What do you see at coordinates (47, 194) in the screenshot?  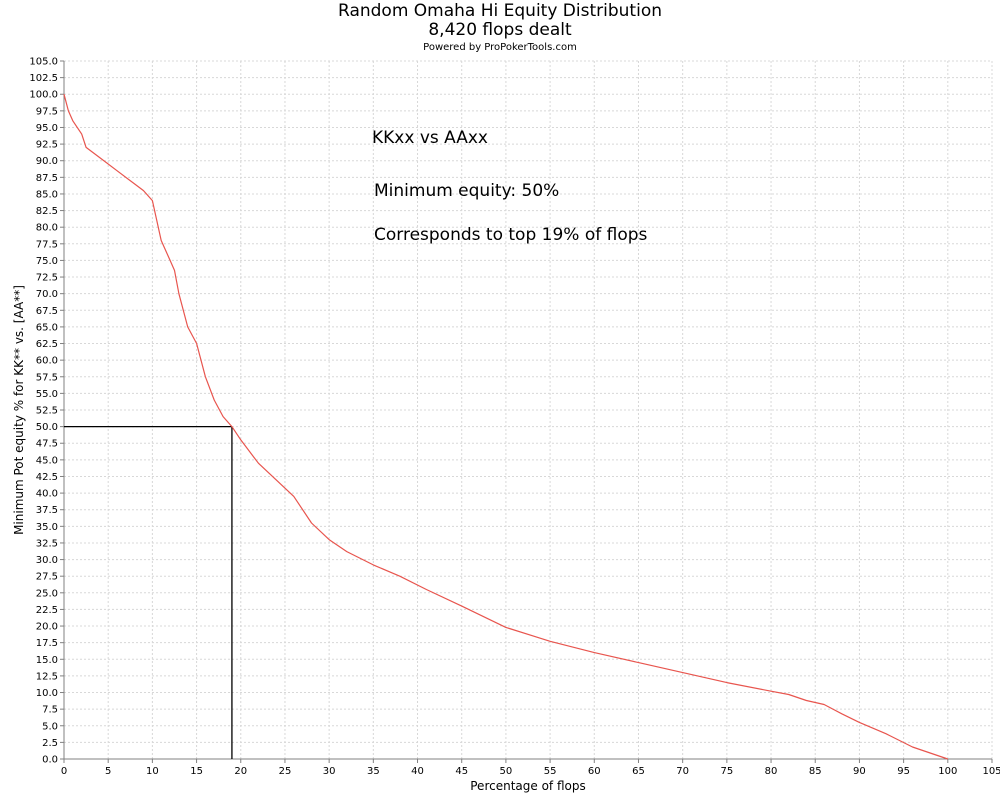 I see `y-tick-label: 85.0` at bounding box center [47, 194].